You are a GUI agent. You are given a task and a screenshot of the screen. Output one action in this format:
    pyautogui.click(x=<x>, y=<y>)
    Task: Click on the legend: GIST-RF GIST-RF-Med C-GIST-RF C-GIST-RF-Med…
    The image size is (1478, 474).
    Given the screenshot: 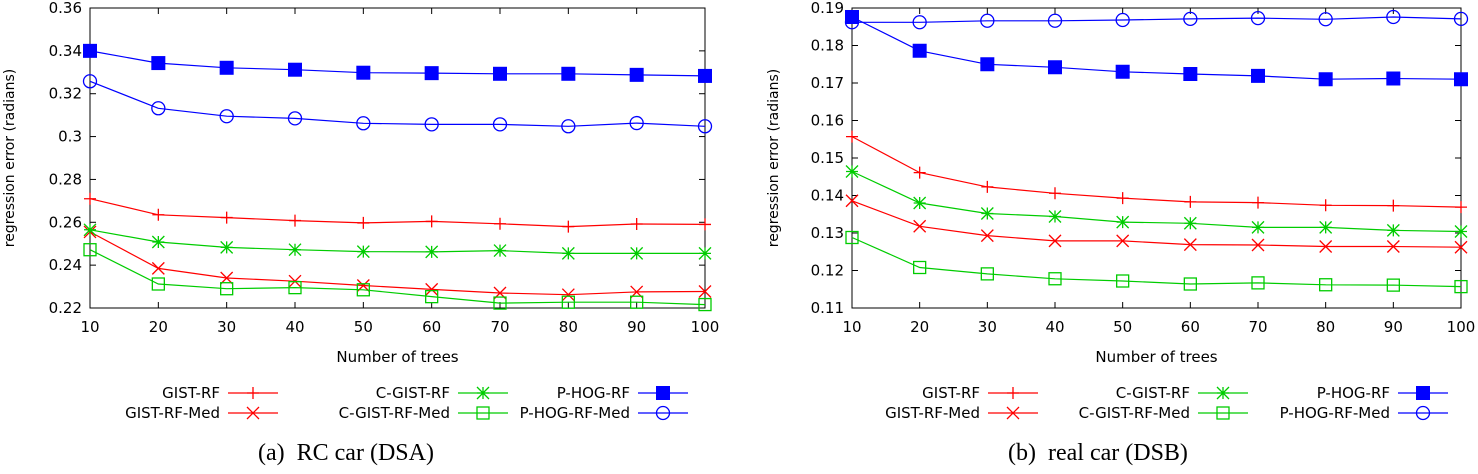 What is the action you would take?
    pyautogui.click(x=1166, y=403)
    